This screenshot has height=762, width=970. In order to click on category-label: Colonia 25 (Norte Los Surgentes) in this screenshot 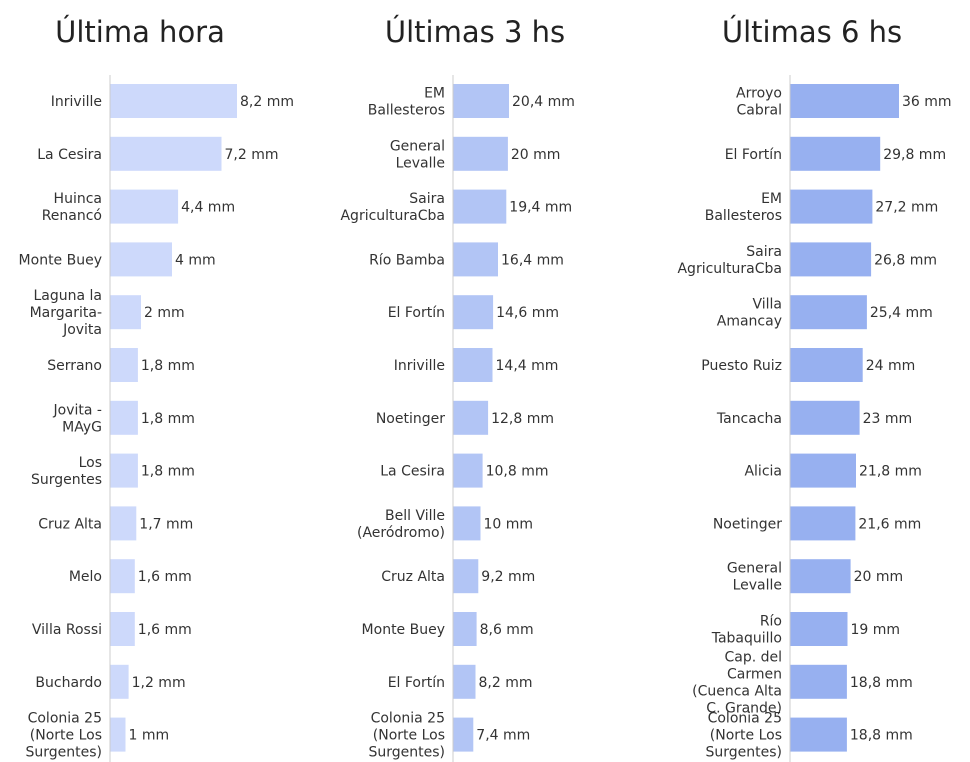, I will do `click(406, 736)`.